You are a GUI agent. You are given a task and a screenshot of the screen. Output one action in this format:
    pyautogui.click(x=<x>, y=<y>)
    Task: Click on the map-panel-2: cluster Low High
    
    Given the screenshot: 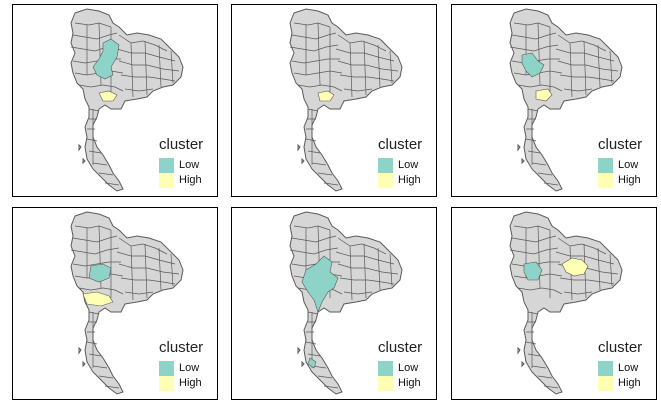 What is the action you would take?
    pyautogui.click(x=334, y=100)
    